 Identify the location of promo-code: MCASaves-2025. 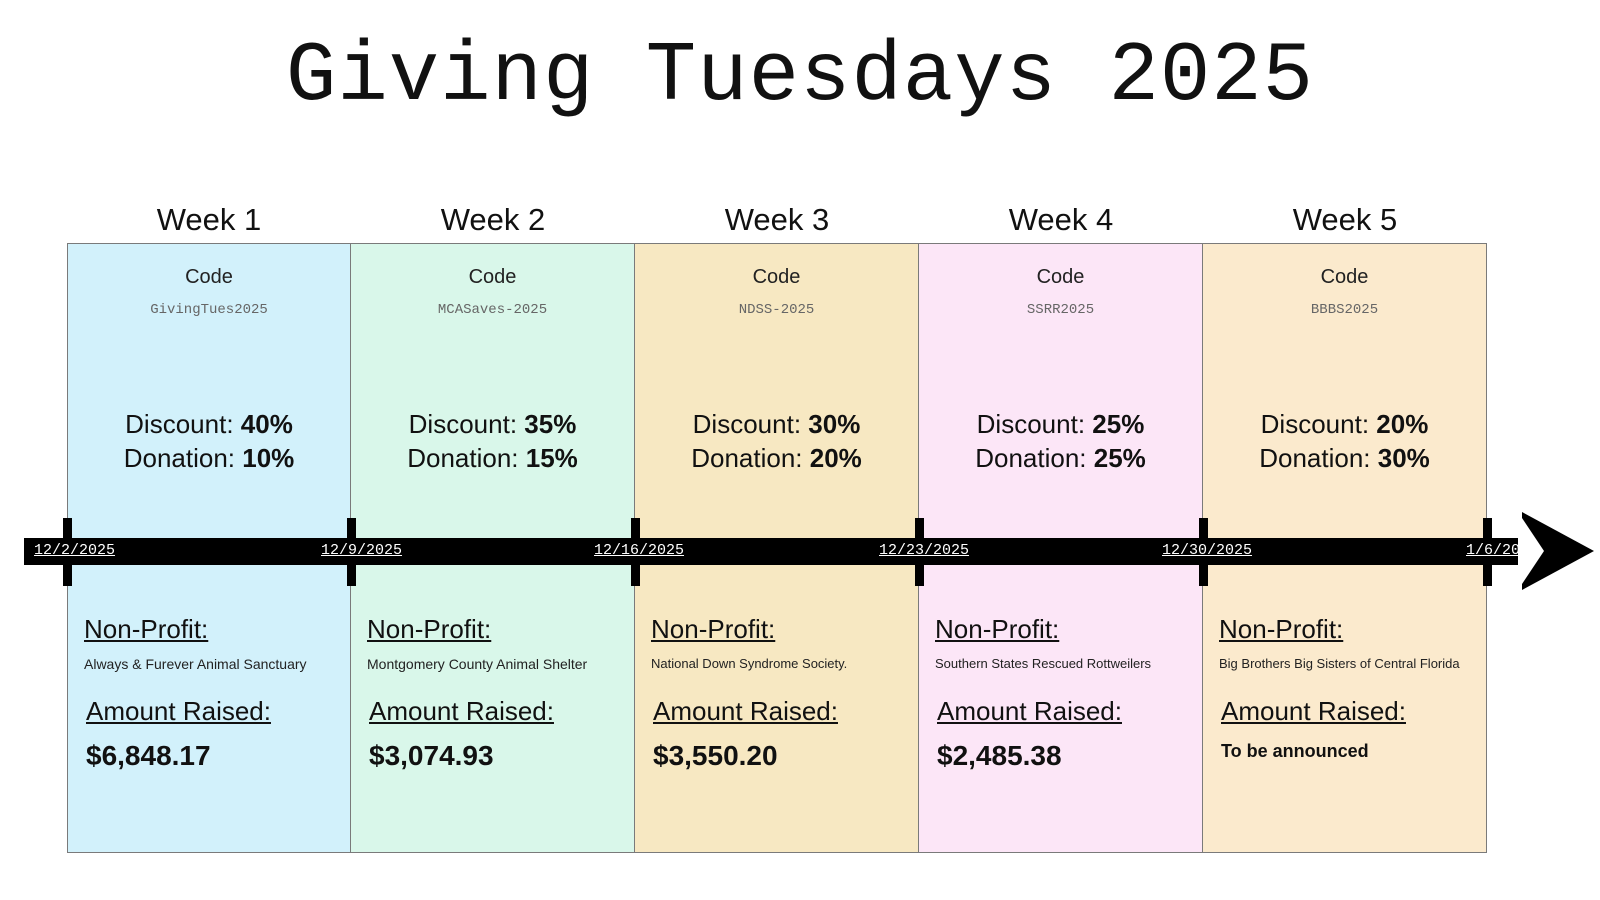
(492, 310).